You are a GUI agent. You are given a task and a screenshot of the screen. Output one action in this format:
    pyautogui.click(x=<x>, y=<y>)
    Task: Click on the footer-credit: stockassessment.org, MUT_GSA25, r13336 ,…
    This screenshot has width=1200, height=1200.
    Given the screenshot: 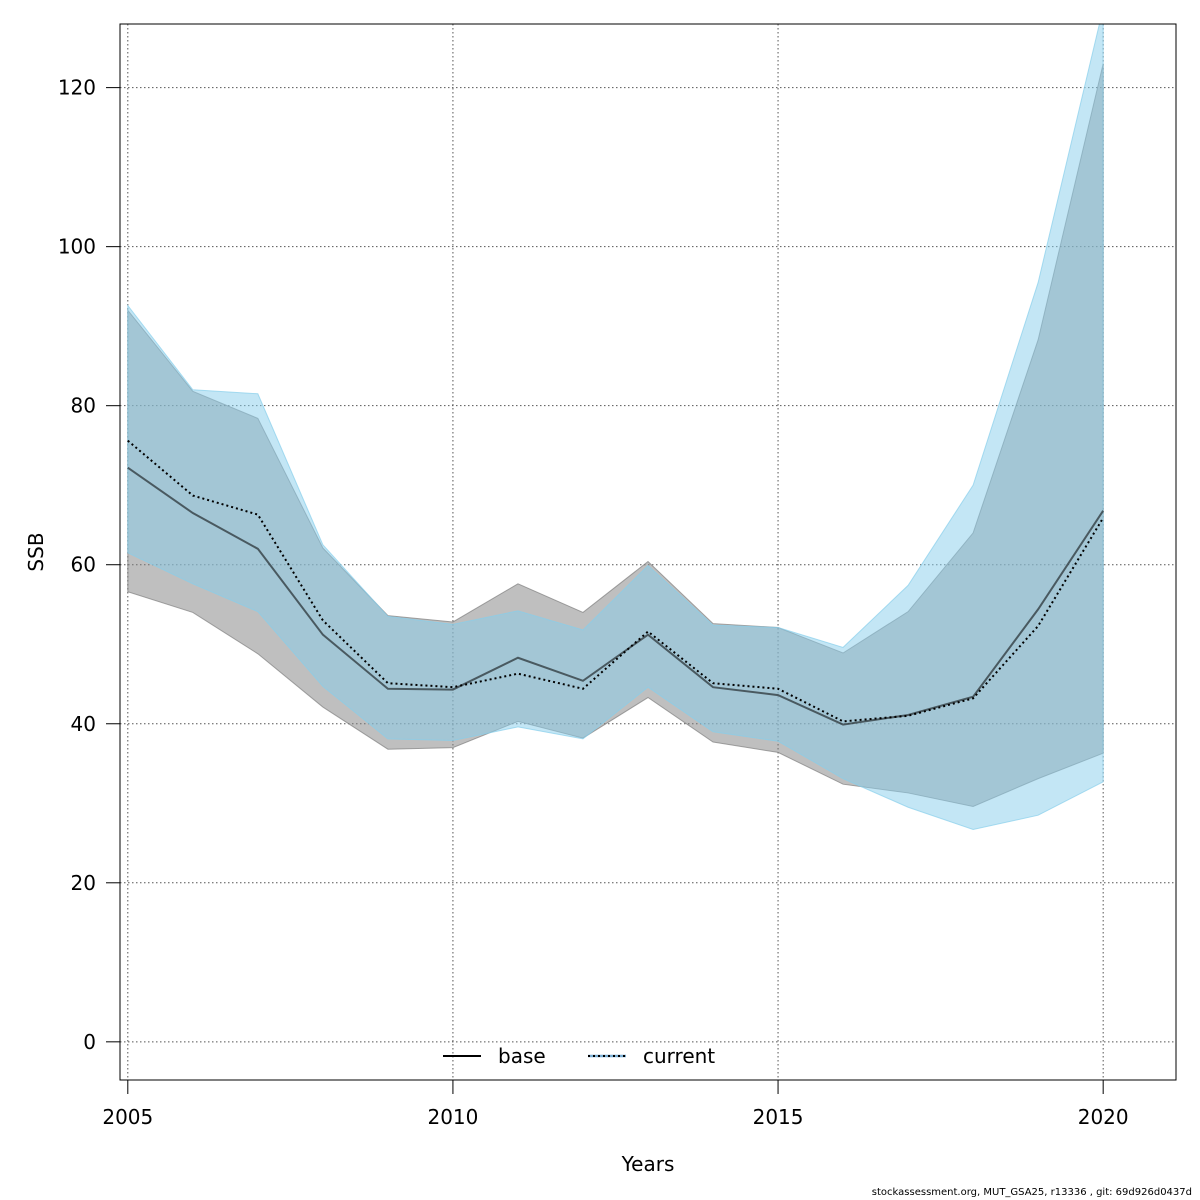 What is the action you would take?
    pyautogui.click(x=1031, y=1192)
    